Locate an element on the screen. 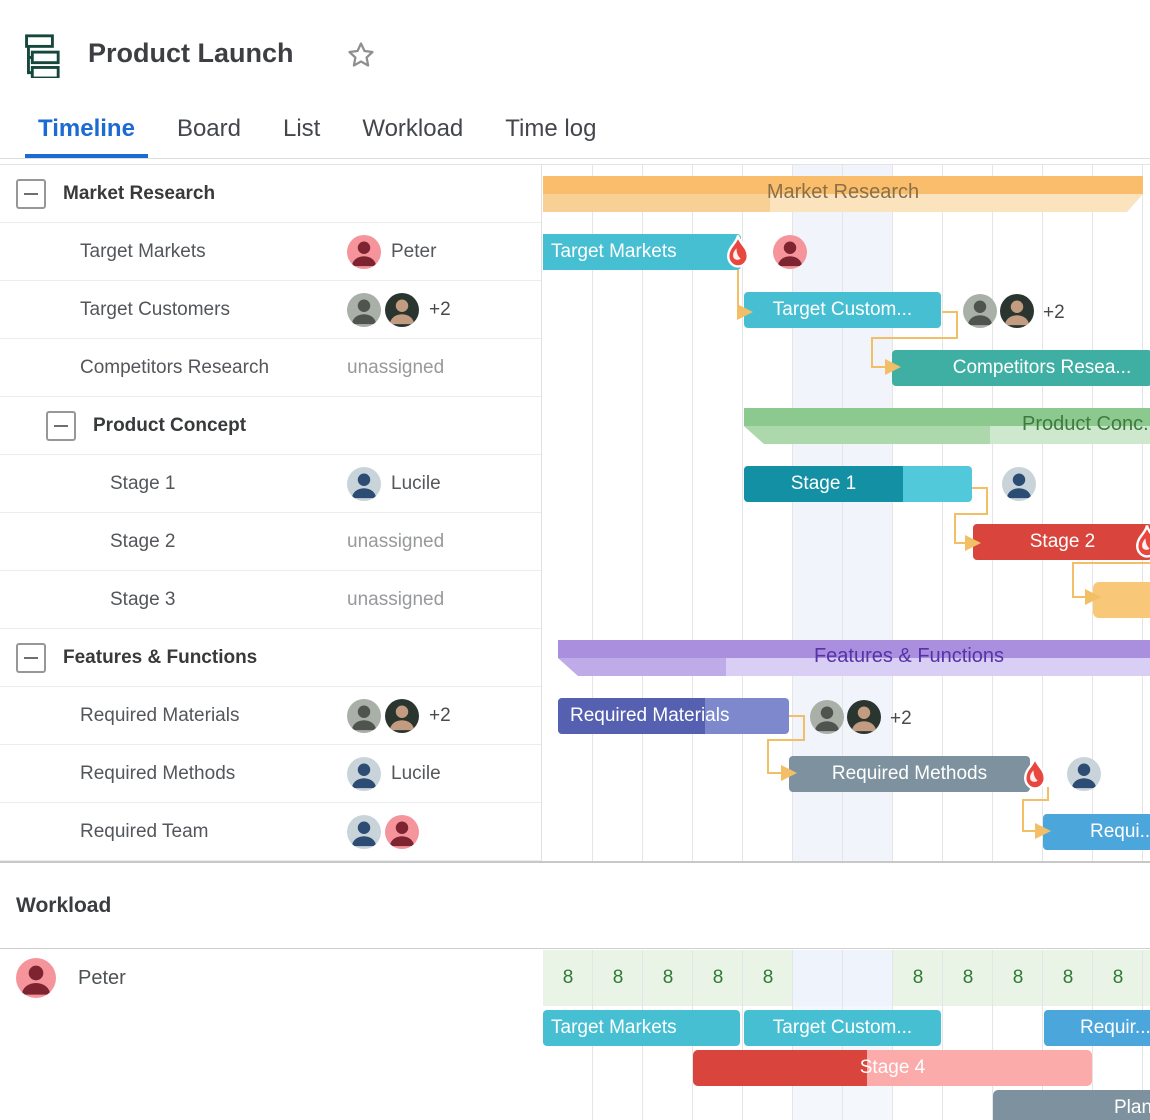  workload-person-row: Peter is located at coordinates (71, 978).